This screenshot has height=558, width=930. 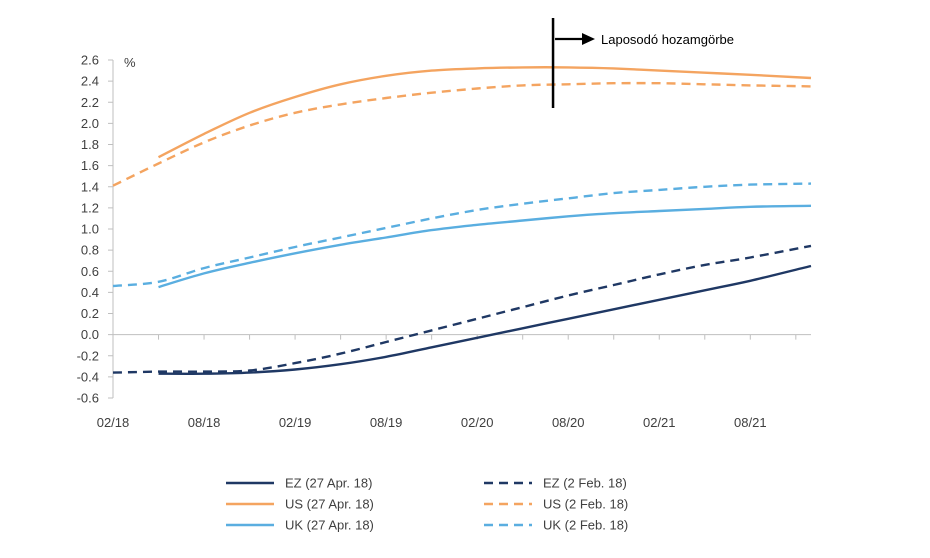 I want to click on x-tick-label: 02/20, so click(x=477, y=422).